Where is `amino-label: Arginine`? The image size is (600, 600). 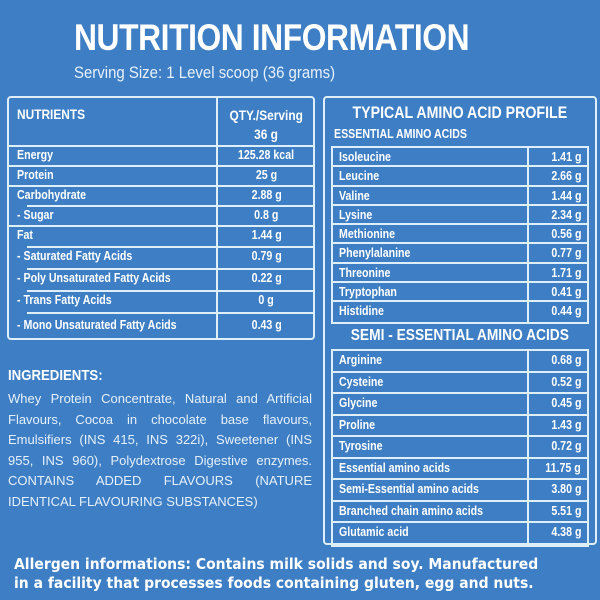 amino-label: Arginine is located at coordinates (361, 360).